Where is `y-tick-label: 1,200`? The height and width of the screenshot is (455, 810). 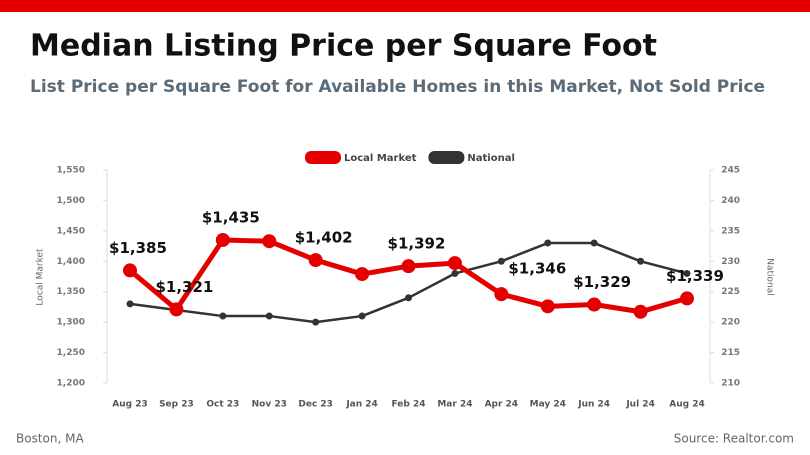 y-tick-label: 1,200 is located at coordinates (71, 384).